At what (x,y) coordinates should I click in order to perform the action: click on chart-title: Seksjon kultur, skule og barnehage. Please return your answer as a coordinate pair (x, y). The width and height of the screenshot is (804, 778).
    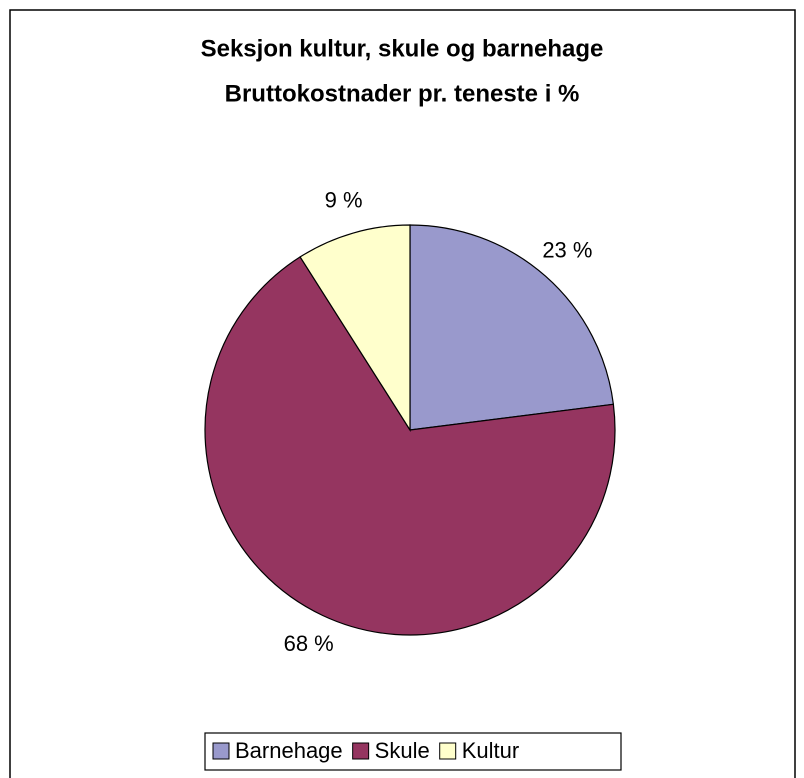
    Looking at the image, I should click on (402, 48).